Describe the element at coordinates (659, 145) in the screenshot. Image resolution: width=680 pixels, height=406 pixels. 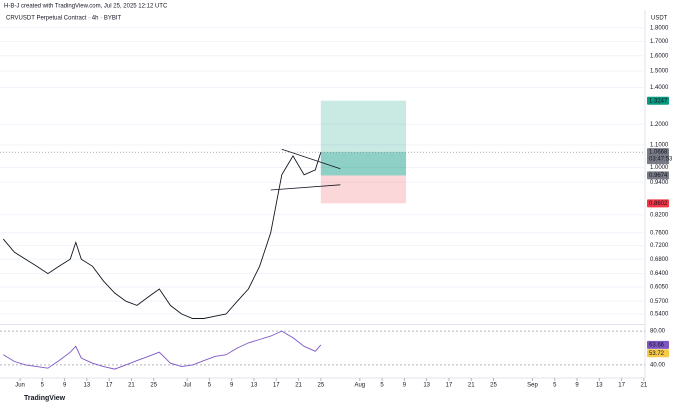
I see `y-tick-label: 1.1000` at that location.